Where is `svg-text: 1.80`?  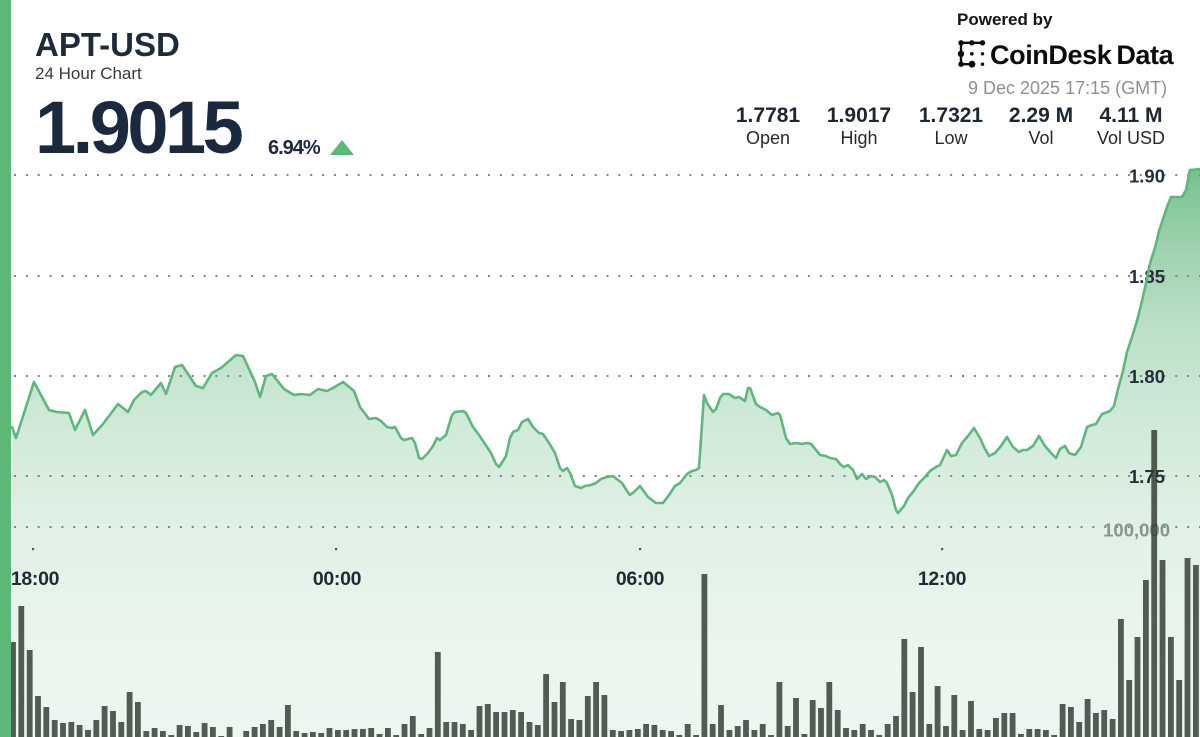 svg-text: 1.80 is located at coordinates (1147, 376).